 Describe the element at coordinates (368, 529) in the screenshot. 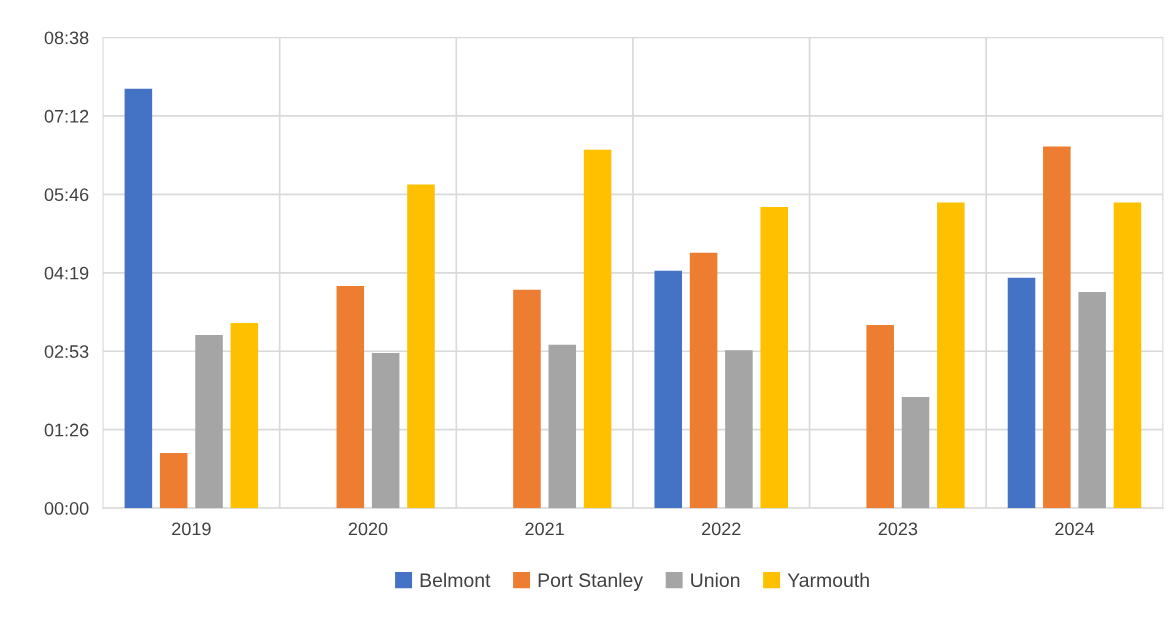

I see `x-tick-label: 2020` at that location.